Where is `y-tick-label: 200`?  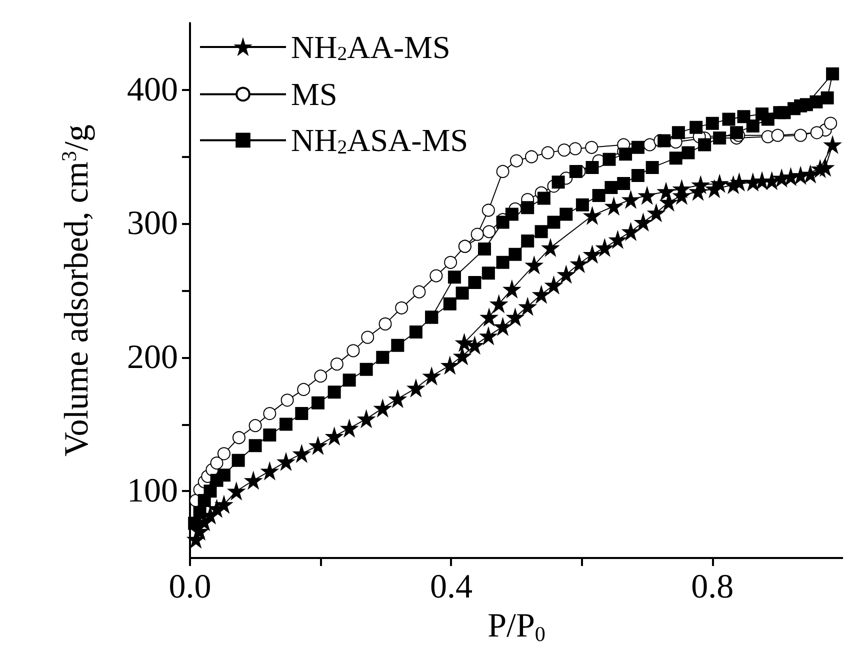
y-tick-label: 200 is located at coordinates (152, 357).